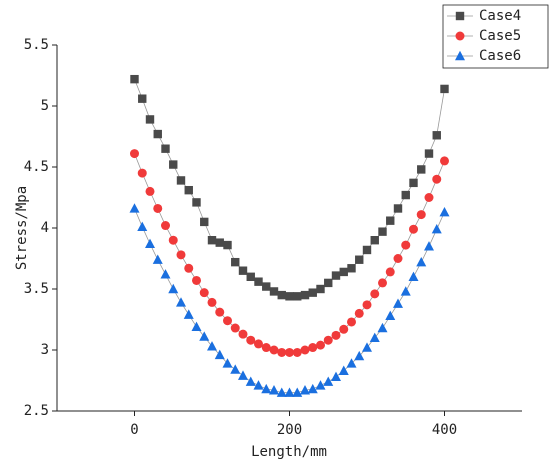 This screenshot has height=468, width=550. Describe the element at coordinates (36, 45) in the screenshot. I see `y-tick-label: 5.5` at that location.